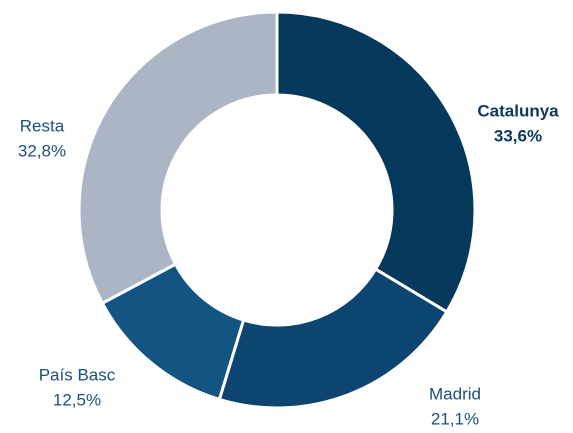  What do you see at coordinates (42, 125) in the screenshot?
I see `slice-label: Resta` at bounding box center [42, 125].